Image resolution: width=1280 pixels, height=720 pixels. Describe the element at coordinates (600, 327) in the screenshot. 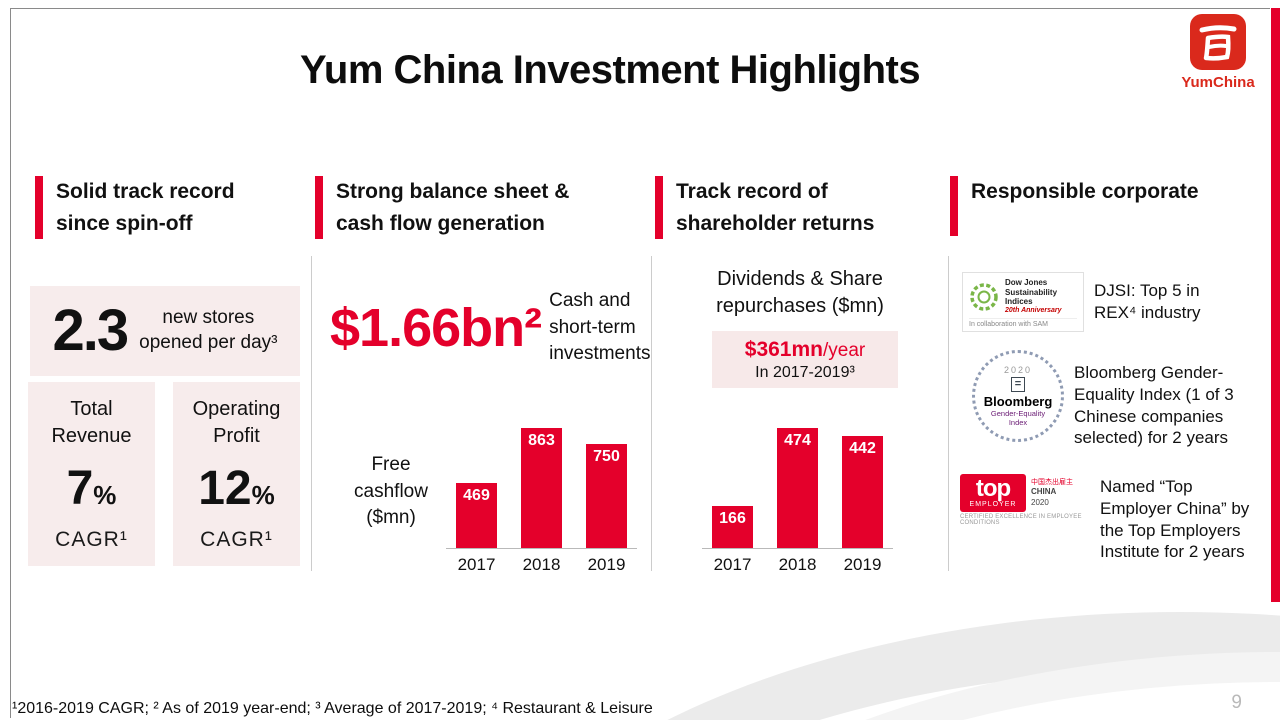

I see `cash-label: Cash and short-term investments` at that location.